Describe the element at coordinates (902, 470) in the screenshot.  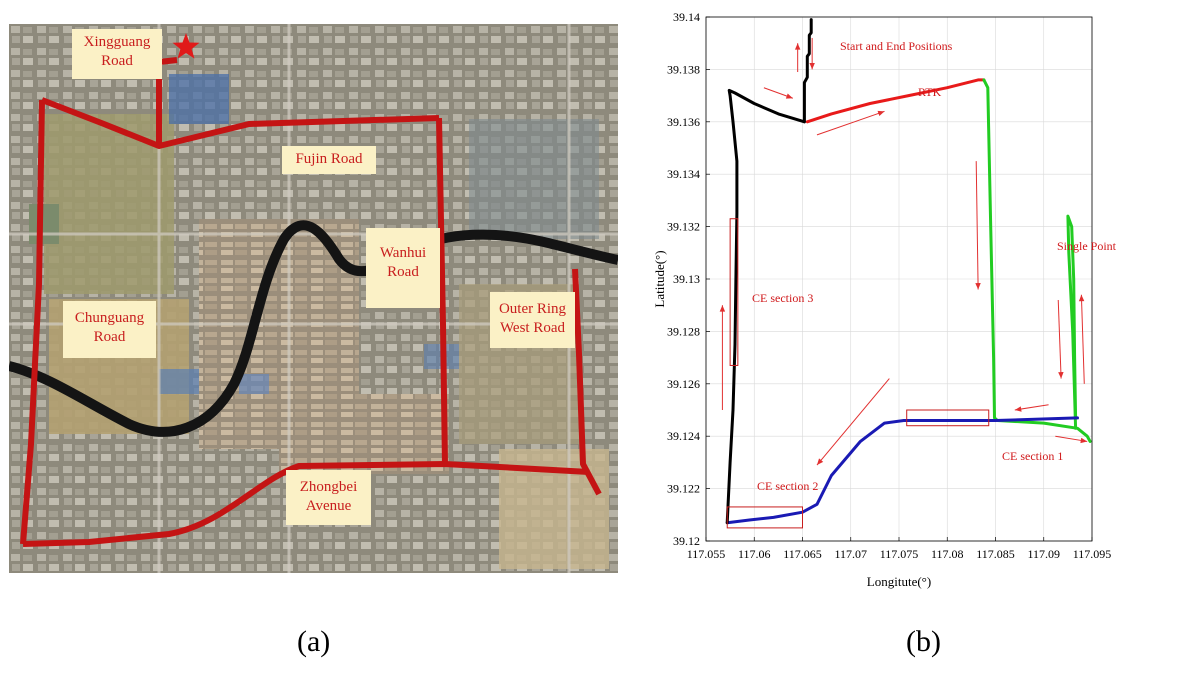
I see `series-blue-section` at that location.